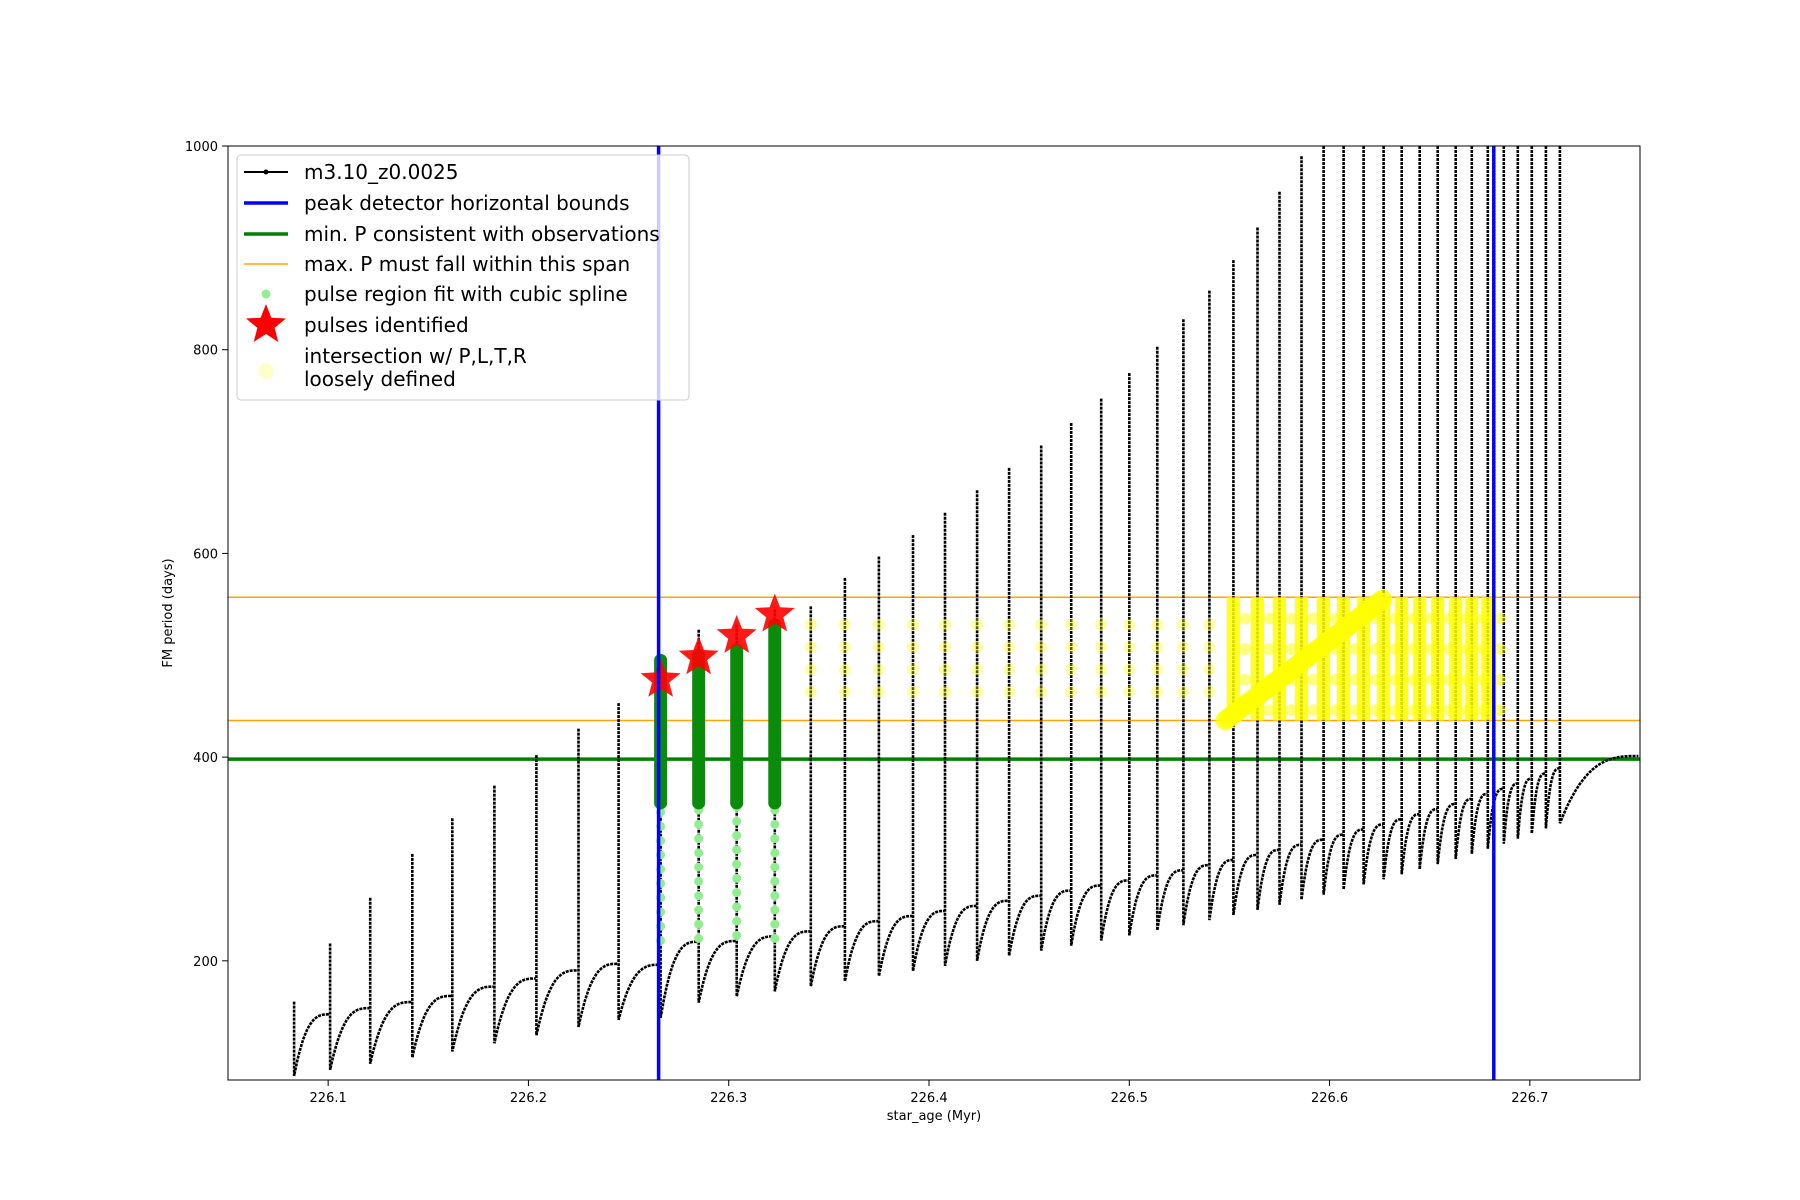  What do you see at coordinates (528, 1098) in the screenshot?
I see `x-tick-label: 226.2` at bounding box center [528, 1098].